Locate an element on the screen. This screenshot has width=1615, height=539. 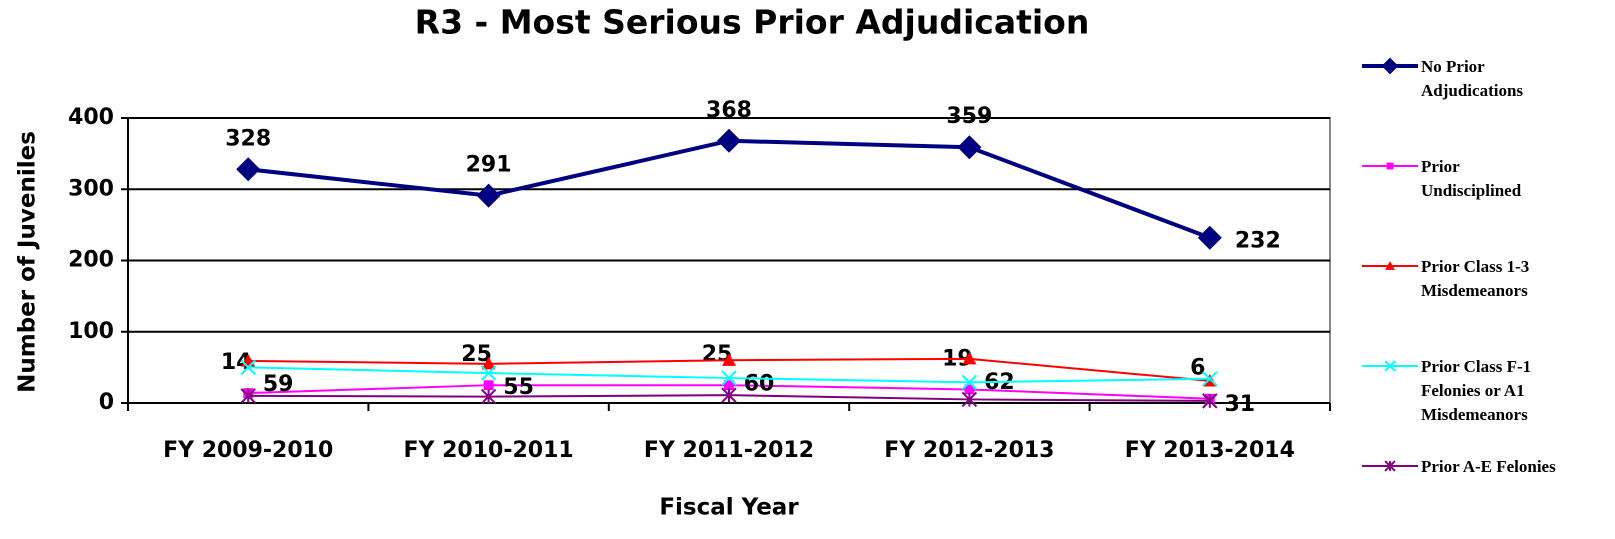
data-label: 59 is located at coordinates (278, 384).